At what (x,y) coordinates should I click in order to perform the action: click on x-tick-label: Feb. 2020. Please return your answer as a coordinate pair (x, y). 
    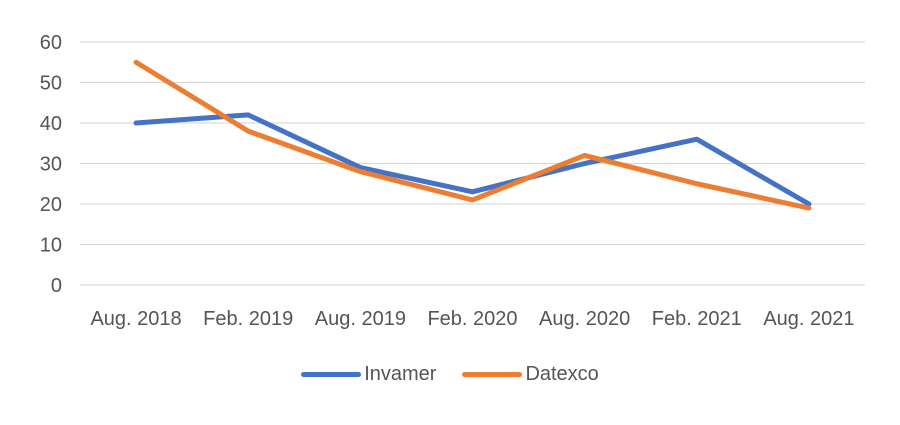
    Looking at the image, I should click on (472, 319).